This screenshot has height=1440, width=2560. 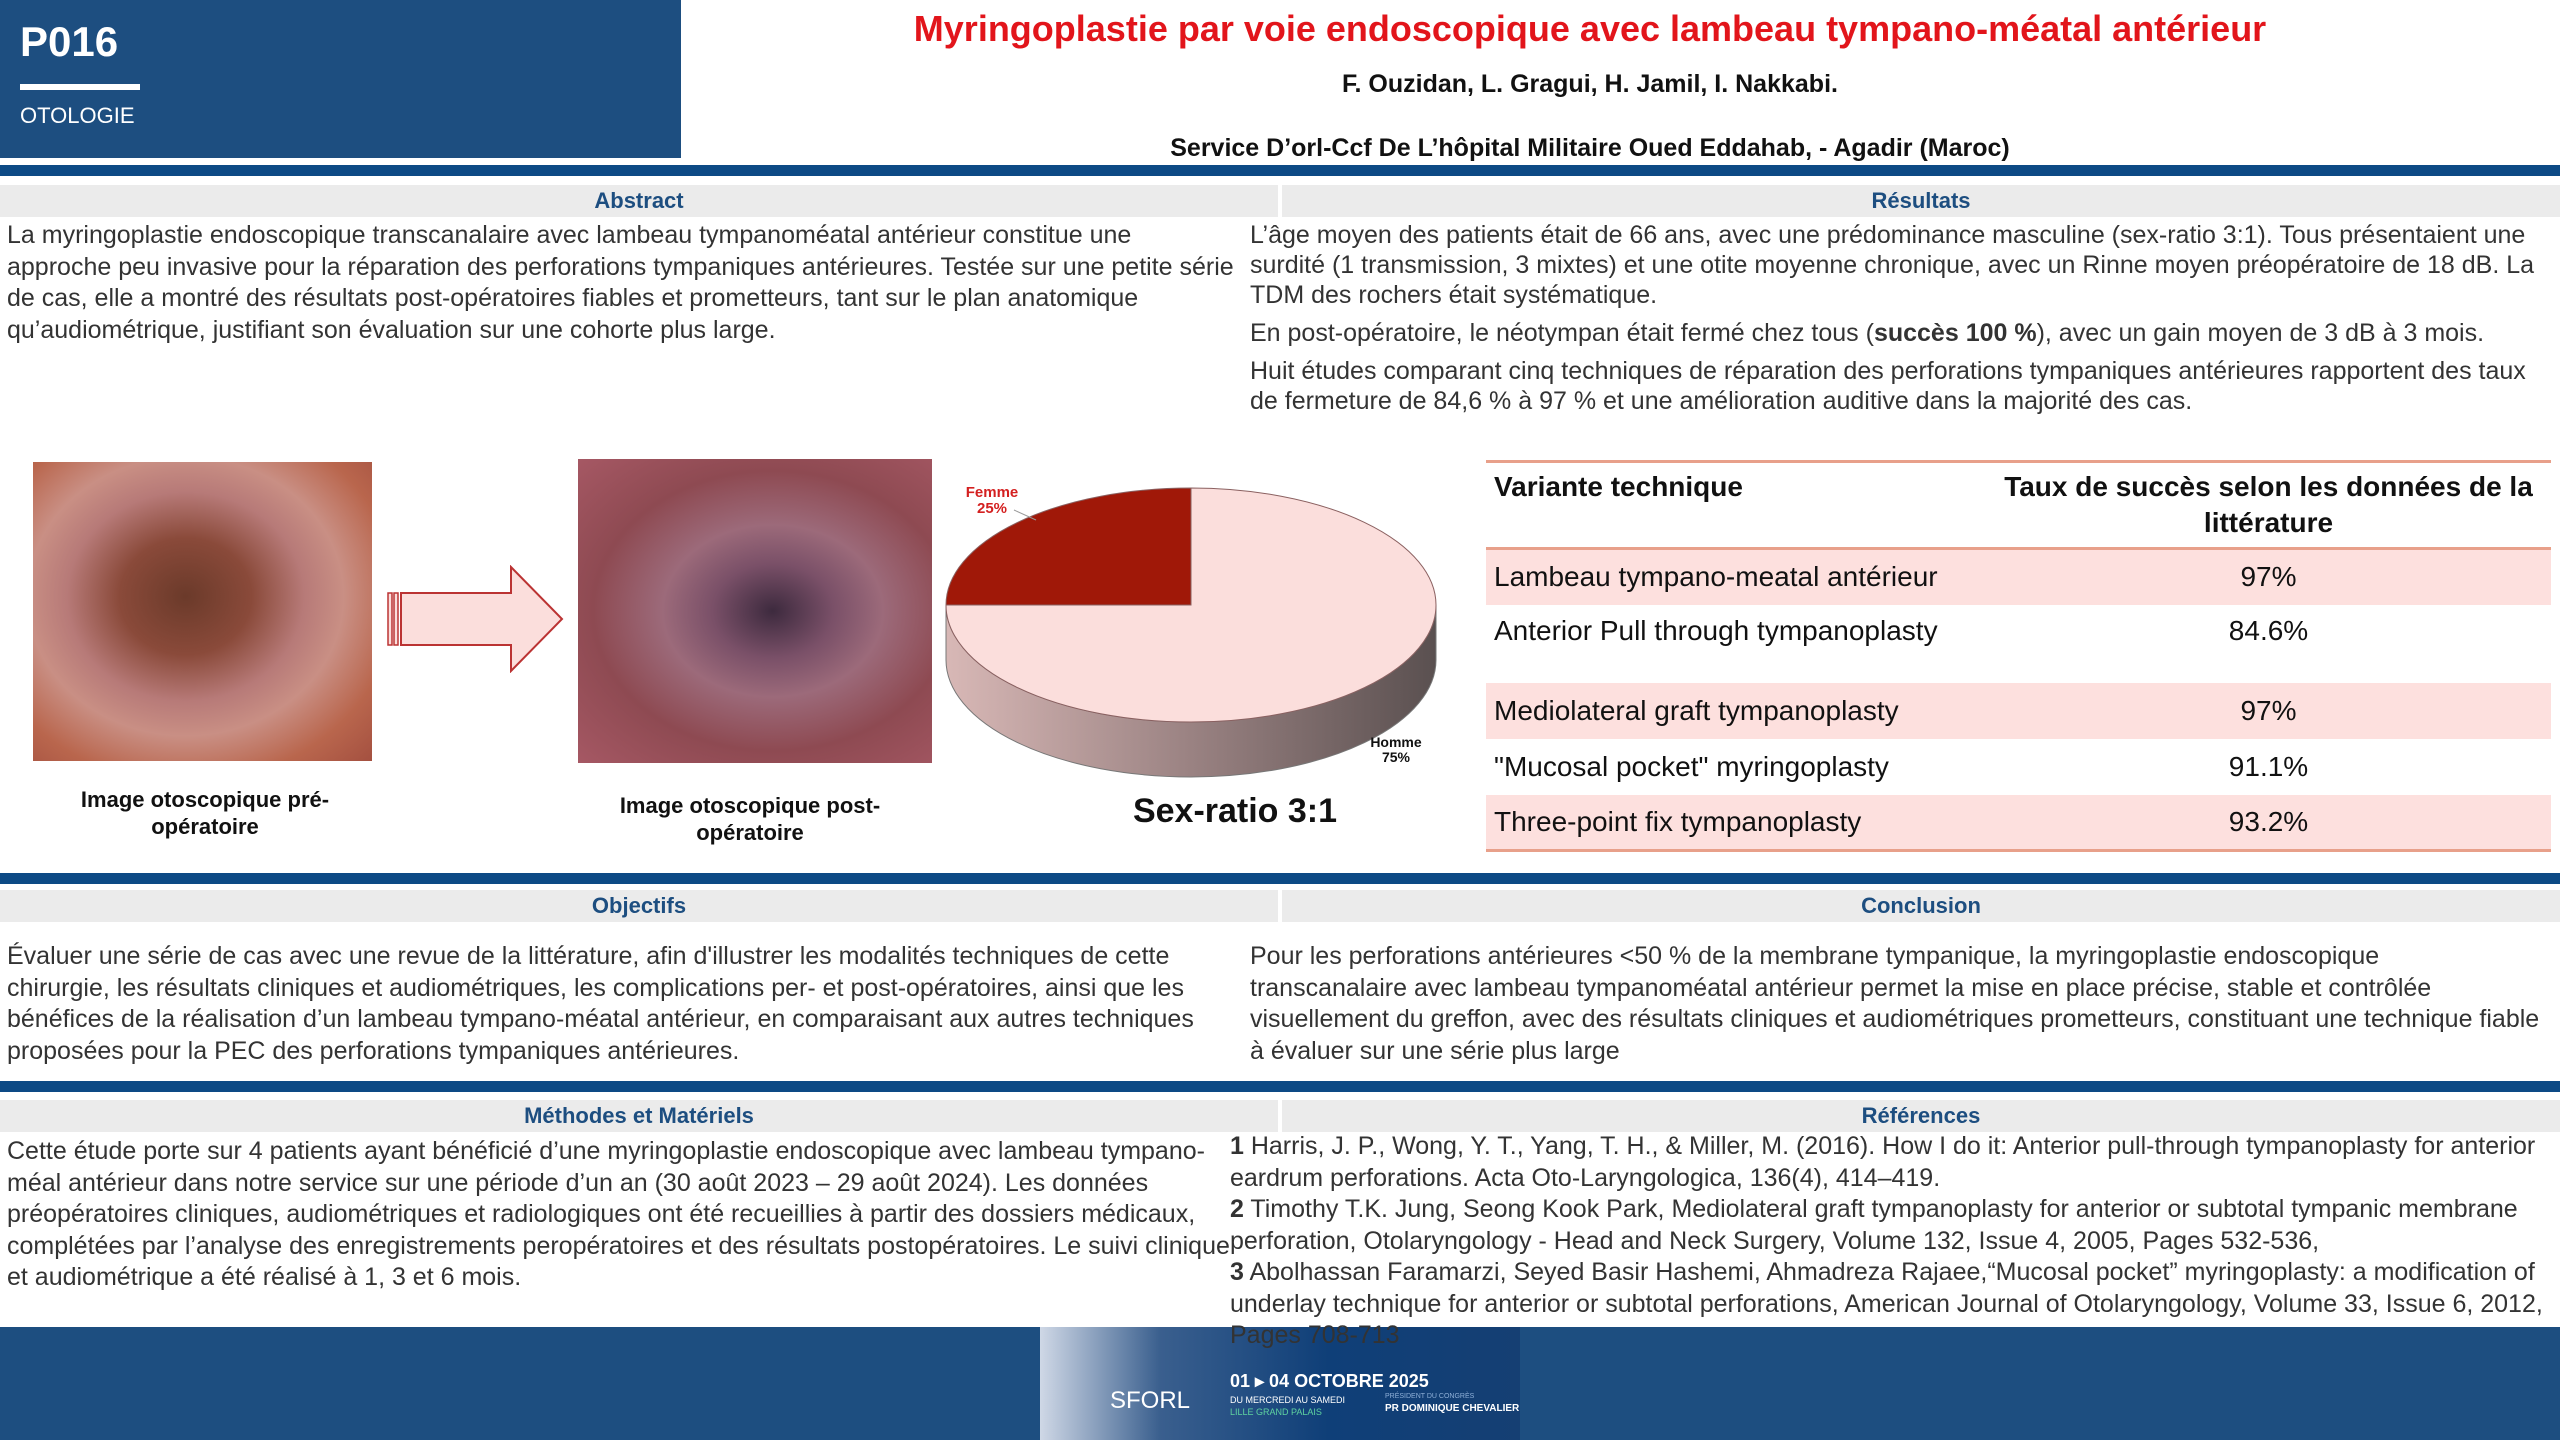 What do you see at coordinates (1736, 576) in the screenshot?
I see `technique: Lambeau tympano-meatal antérieur` at bounding box center [1736, 576].